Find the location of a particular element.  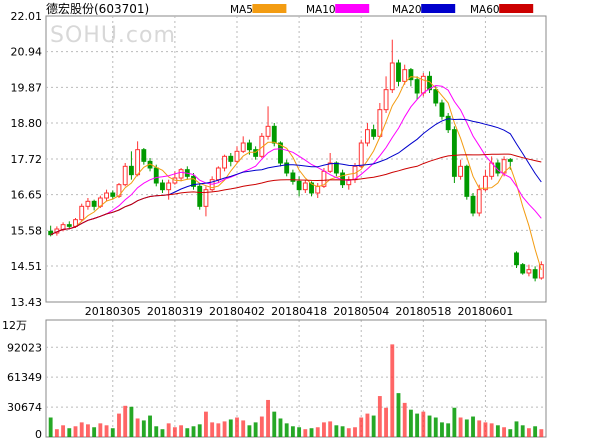

volume-tick-label: 30674 is located at coordinates (24, 407).